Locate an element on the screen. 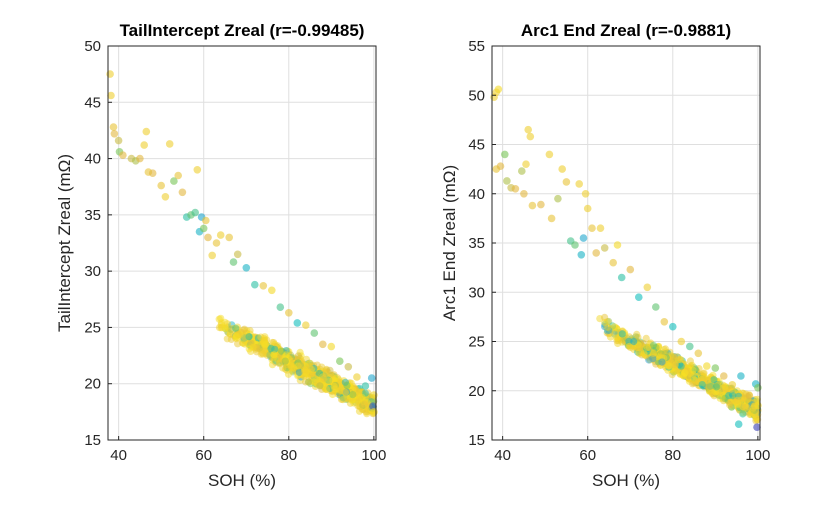 Image resolution: width=840 pixels, height=505 pixels. y-tick-label: 20 is located at coordinates (476, 391).